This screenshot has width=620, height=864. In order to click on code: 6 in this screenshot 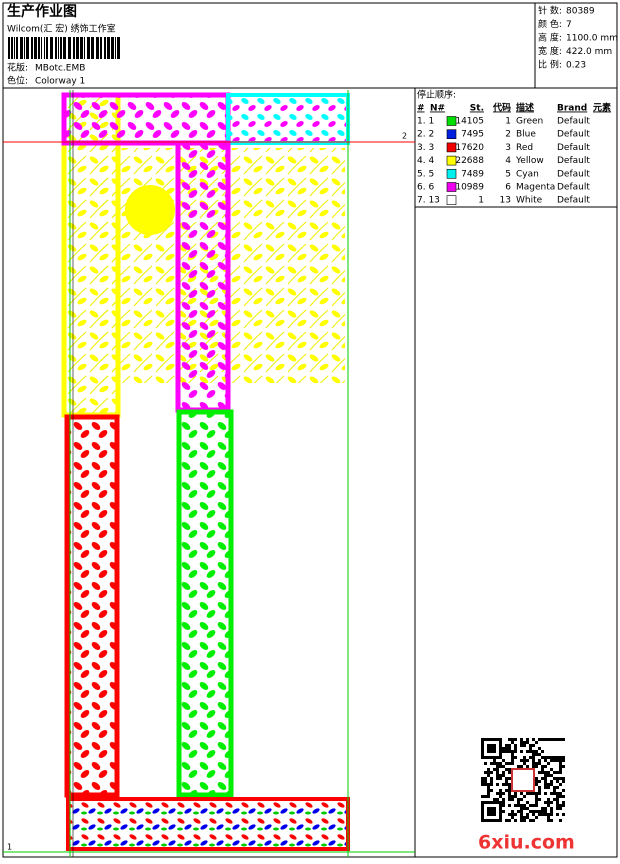, I will do `click(508, 188)`.